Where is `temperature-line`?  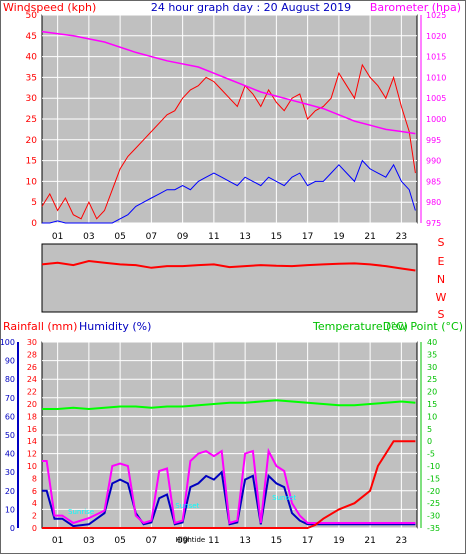 temperature-line is located at coordinates (229, 405).